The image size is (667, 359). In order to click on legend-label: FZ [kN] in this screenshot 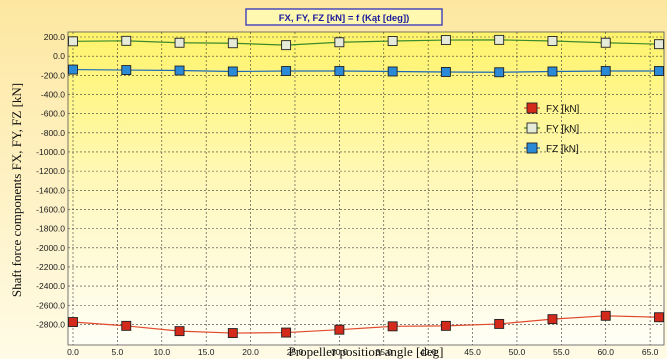, I will do `click(562, 149)`.